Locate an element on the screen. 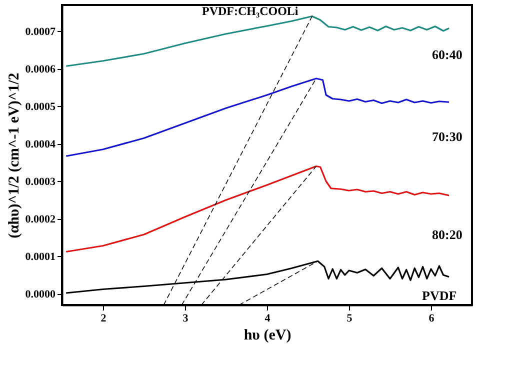 Image resolution: width=506 pixels, height=370 pixels. annotation: 80:20 is located at coordinates (447, 234).